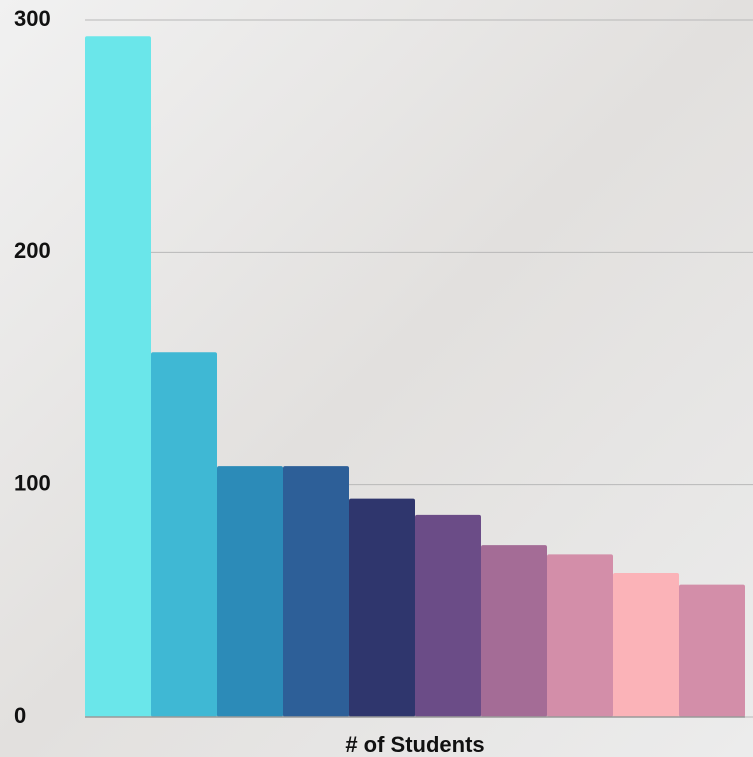 The width and height of the screenshot is (753, 757). I want to click on y-tick-label: 0, so click(20, 715).